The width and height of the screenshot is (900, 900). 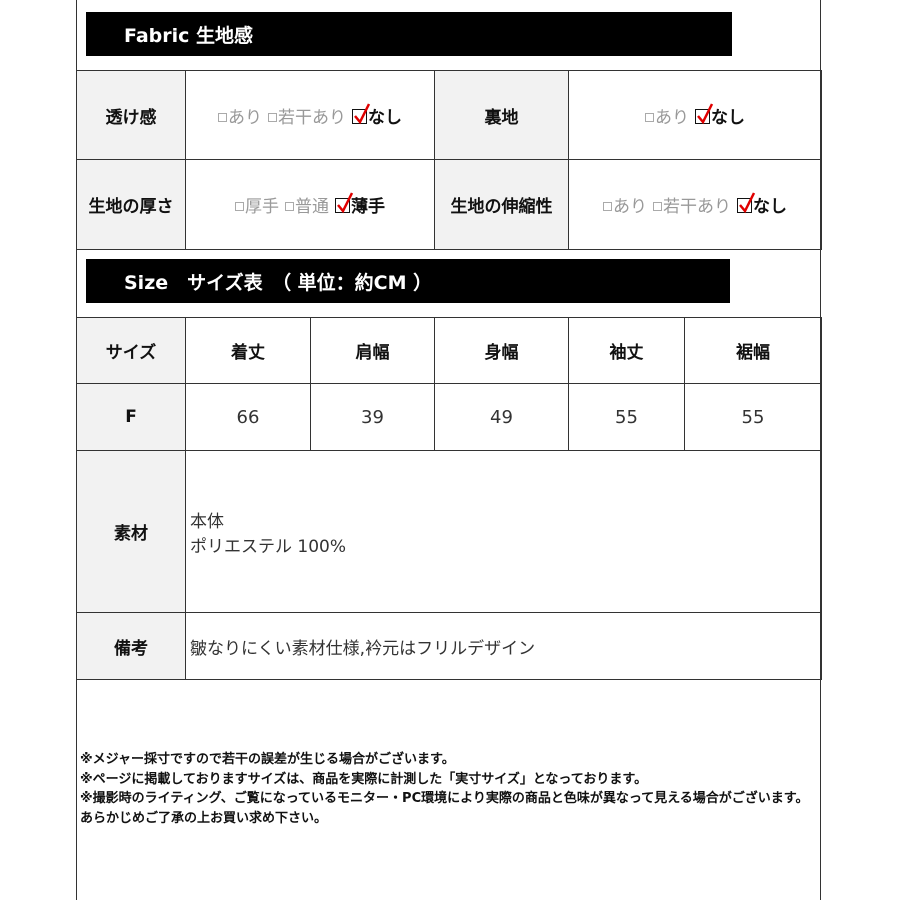 What do you see at coordinates (372, 417) in the screenshot?
I see `size-value-cell: 39` at bounding box center [372, 417].